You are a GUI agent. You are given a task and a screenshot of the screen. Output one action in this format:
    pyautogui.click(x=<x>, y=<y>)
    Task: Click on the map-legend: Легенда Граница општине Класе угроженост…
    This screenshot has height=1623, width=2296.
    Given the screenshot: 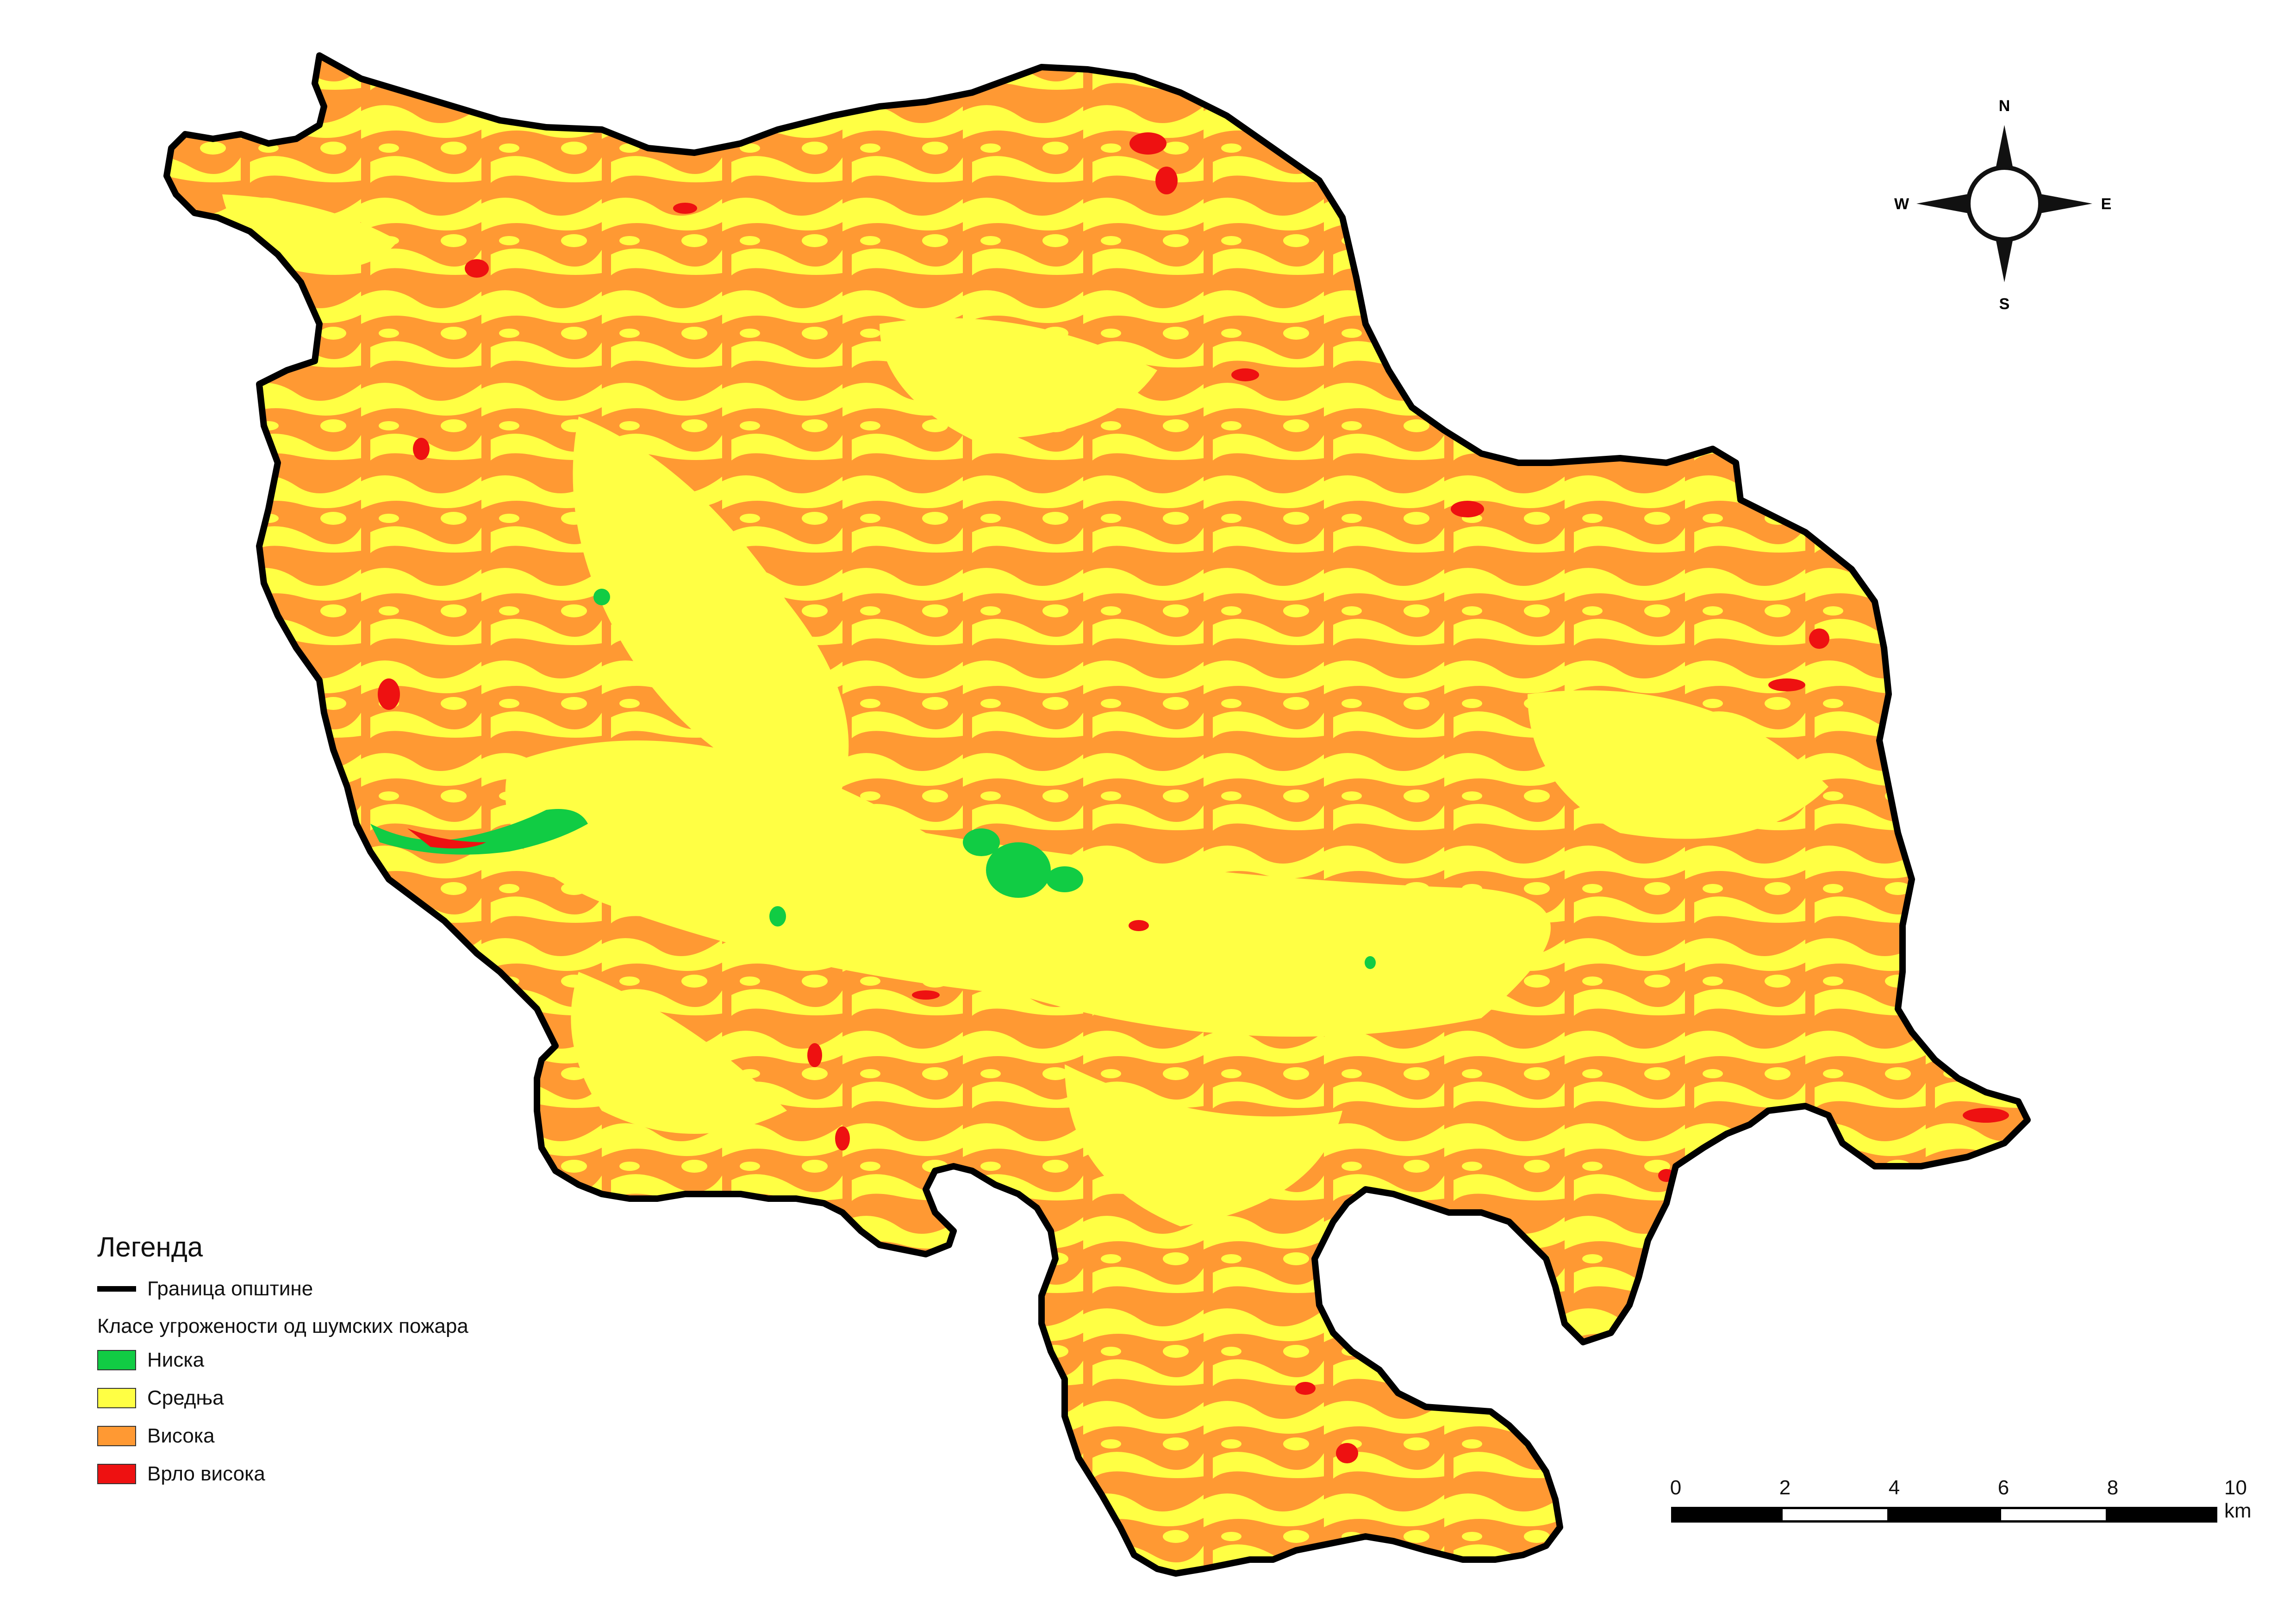 What is the action you would take?
    pyautogui.click(x=282, y=1365)
    